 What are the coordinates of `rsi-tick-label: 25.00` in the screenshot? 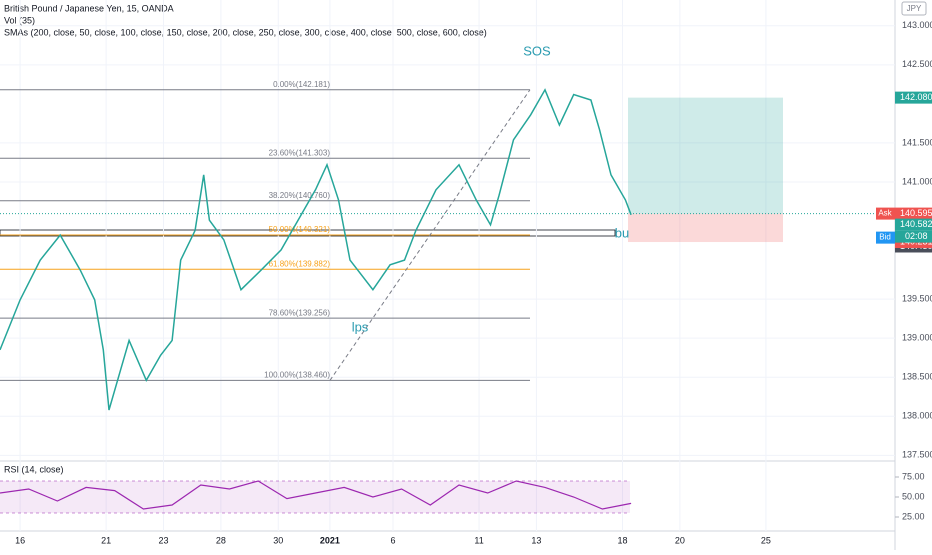 It's located at (913, 516).